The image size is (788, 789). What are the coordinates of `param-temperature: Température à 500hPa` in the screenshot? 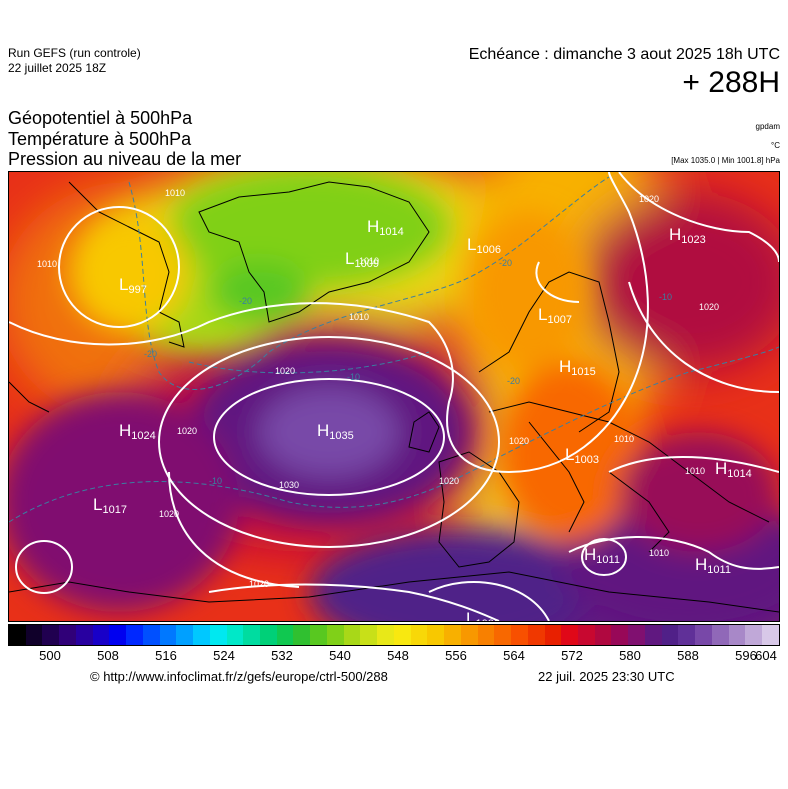 It's located at (100, 139).